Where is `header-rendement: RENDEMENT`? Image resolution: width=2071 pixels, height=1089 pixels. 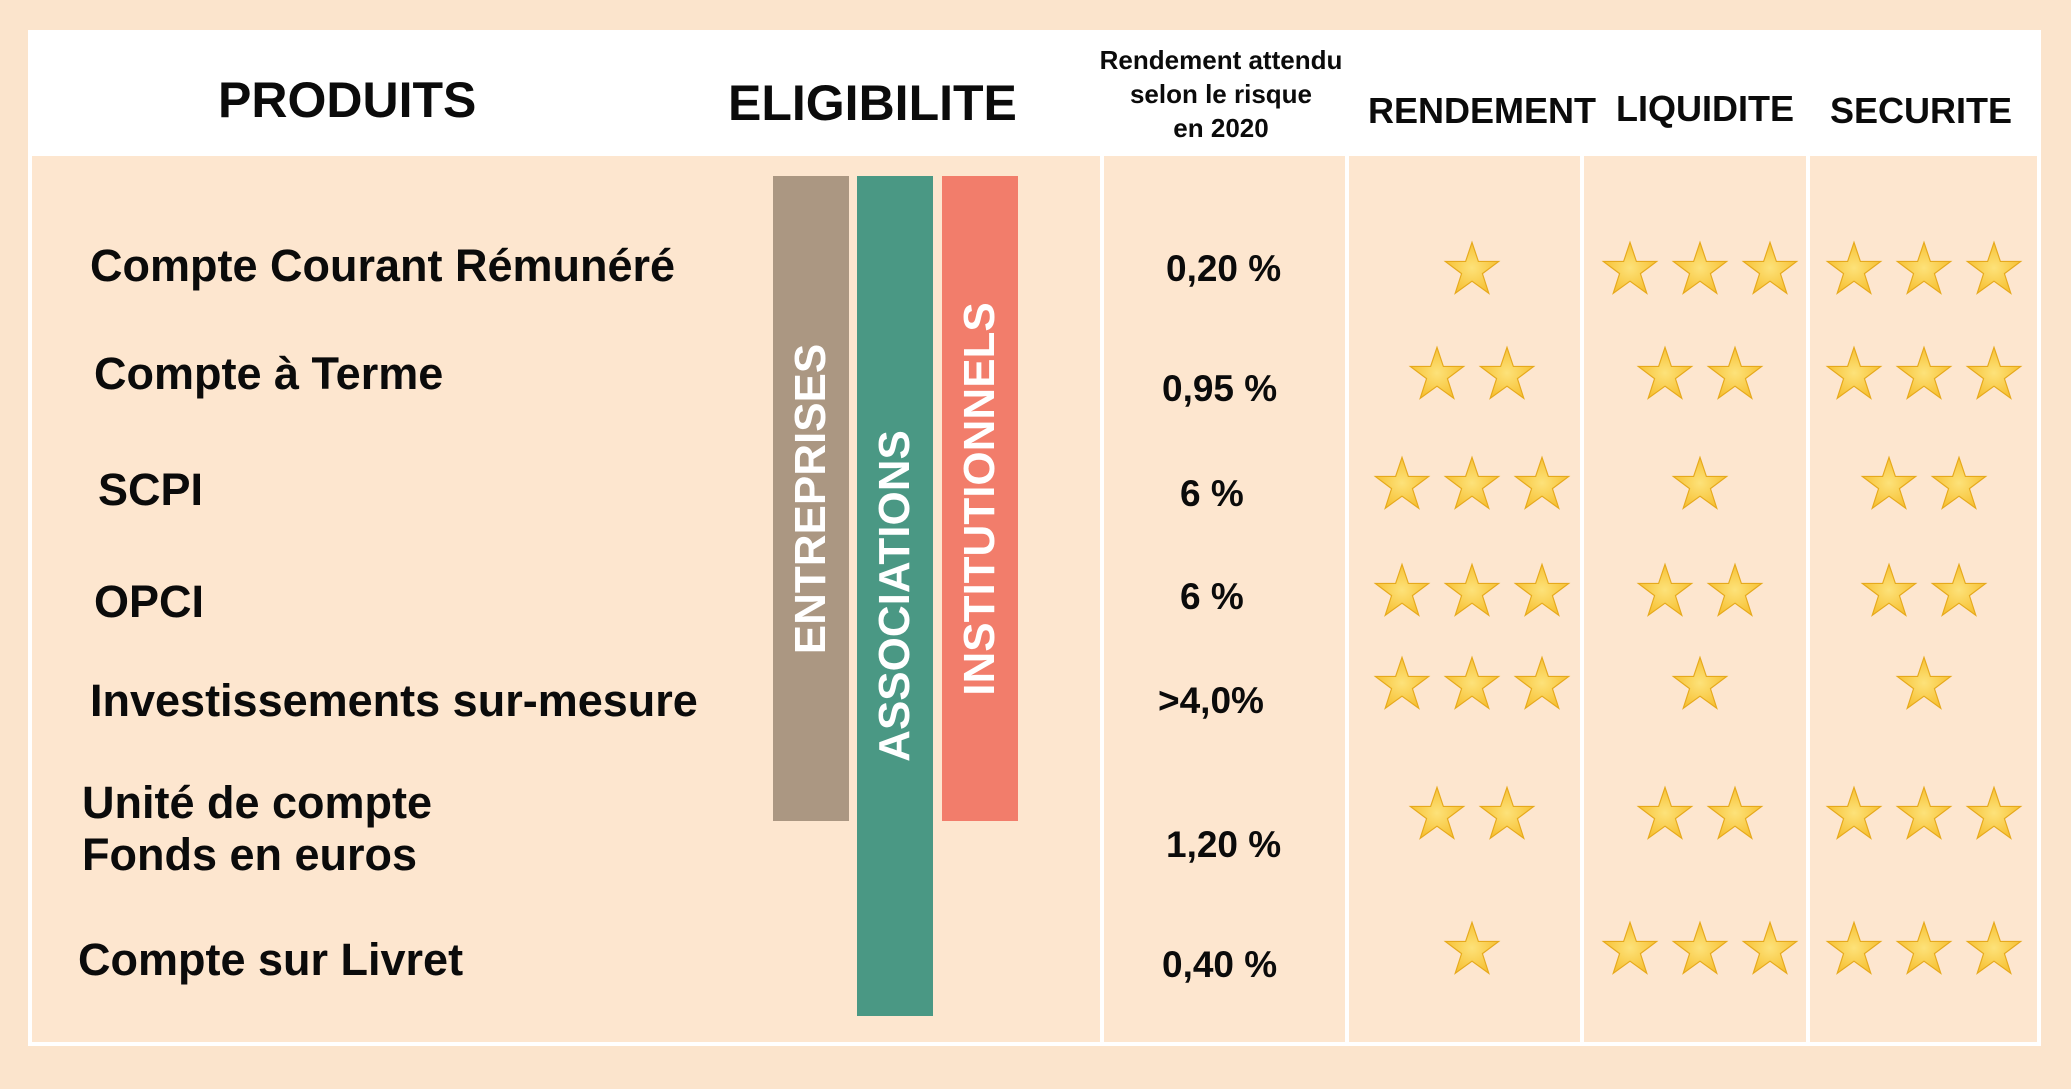
header-rendement: RENDEMENT is located at coordinates (1482, 110).